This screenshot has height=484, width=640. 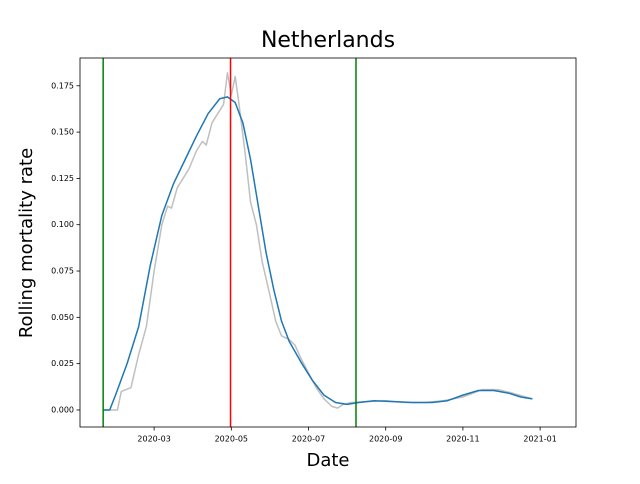 What do you see at coordinates (231, 439) in the screenshot?
I see `x-tick-label: 2020-05` at bounding box center [231, 439].